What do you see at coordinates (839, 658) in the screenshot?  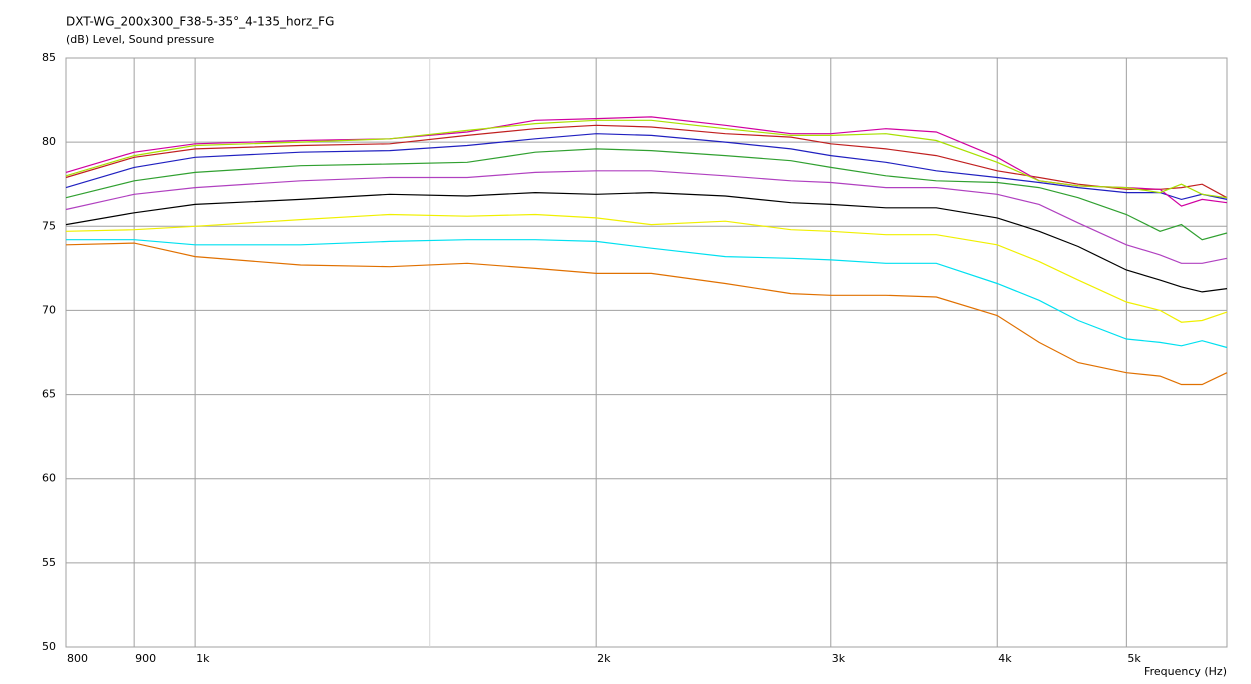 I see `x-tick-label: 3k` at bounding box center [839, 658].